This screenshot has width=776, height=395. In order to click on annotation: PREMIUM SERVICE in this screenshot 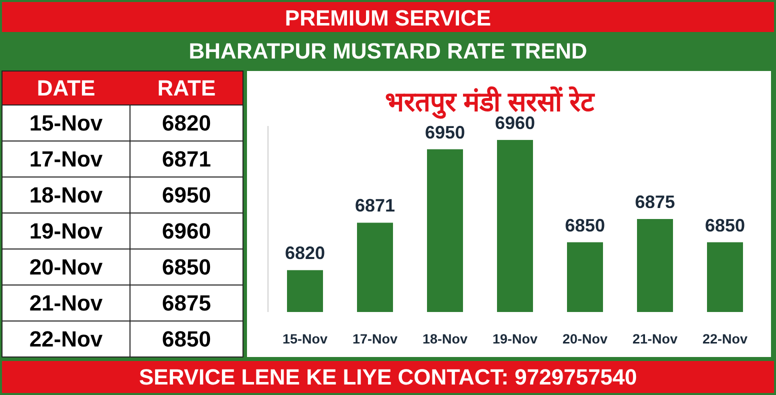, I will do `click(388, 18)`.